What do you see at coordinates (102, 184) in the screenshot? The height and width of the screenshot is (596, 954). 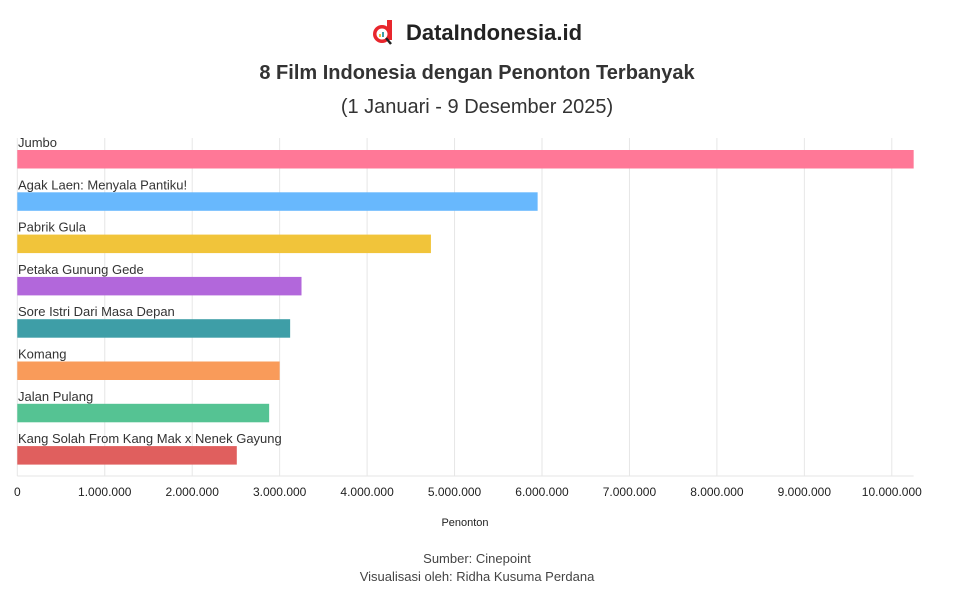 I see `bar-label: Agak Laen: Menyala Pantiku!` at bounding box center [102, 184].